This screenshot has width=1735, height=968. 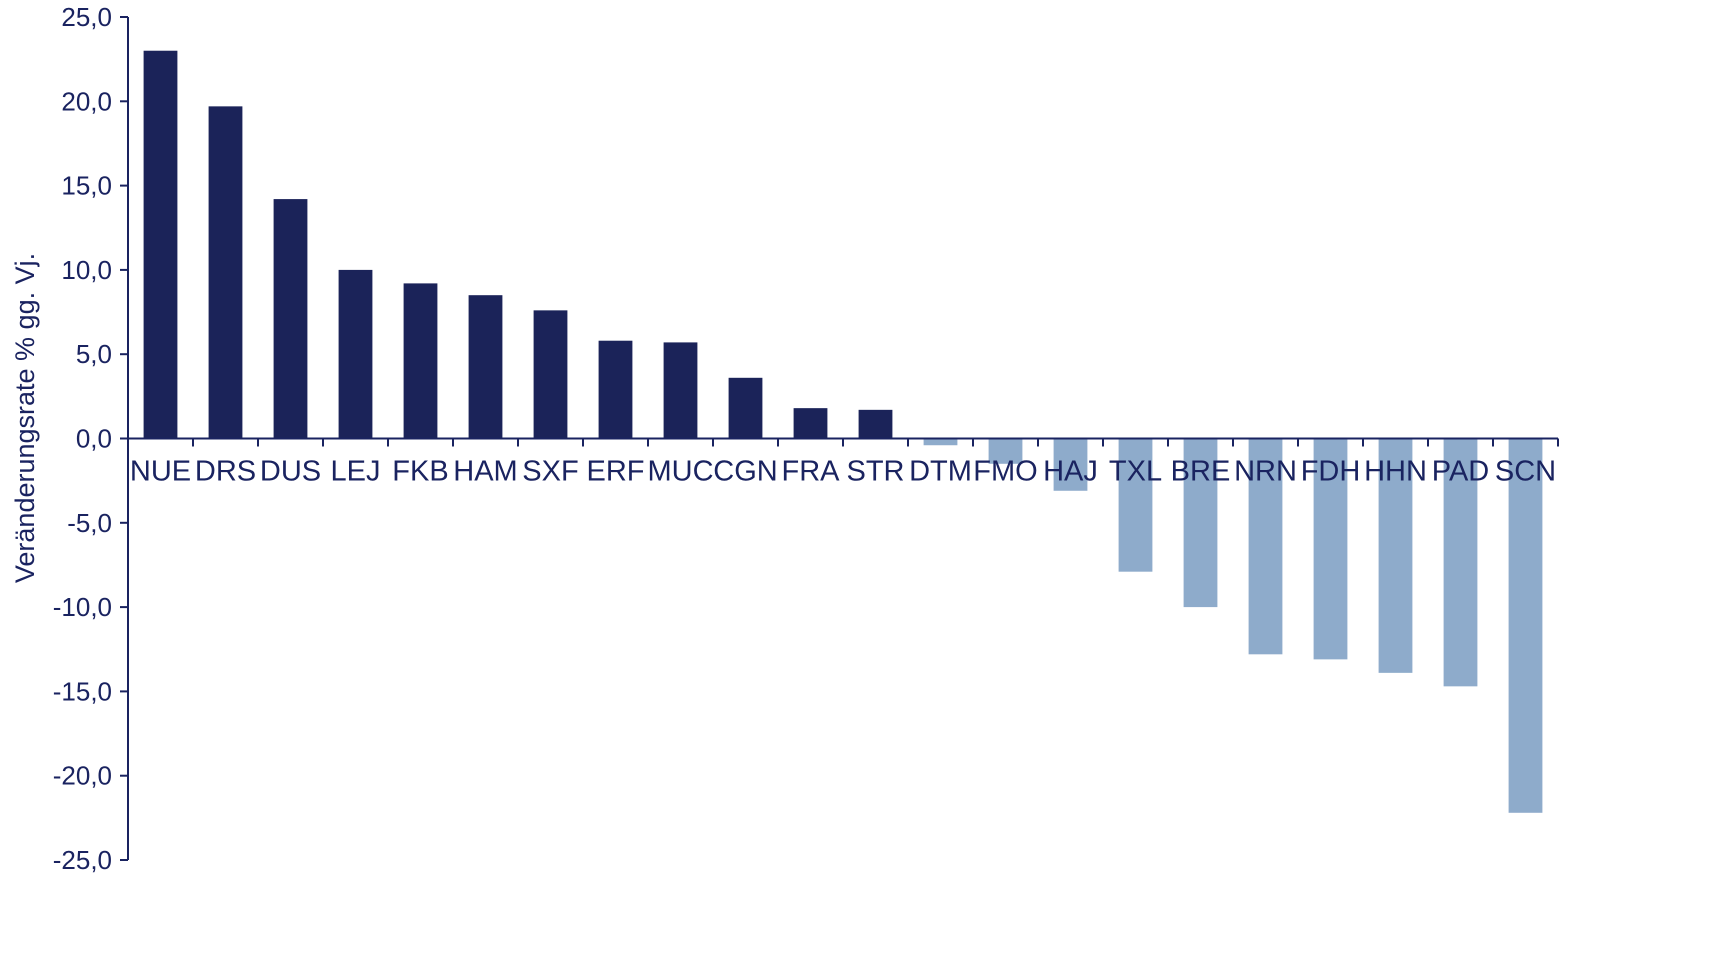 What do you see at coordinates (25, 418) in the screenshot?
I see `y-axis-title: Veränderungsrate % gg. Vj.` at bounding box center [25, 418].